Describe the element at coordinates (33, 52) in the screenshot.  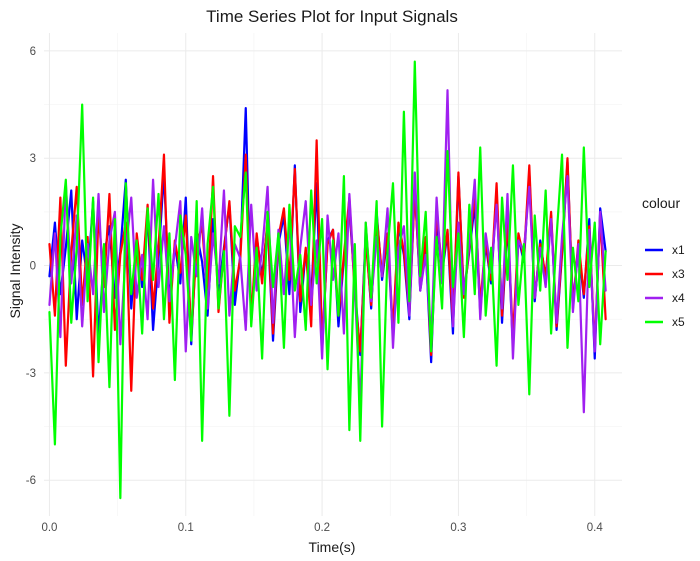
I see `y-tick-label: 6` at that location.